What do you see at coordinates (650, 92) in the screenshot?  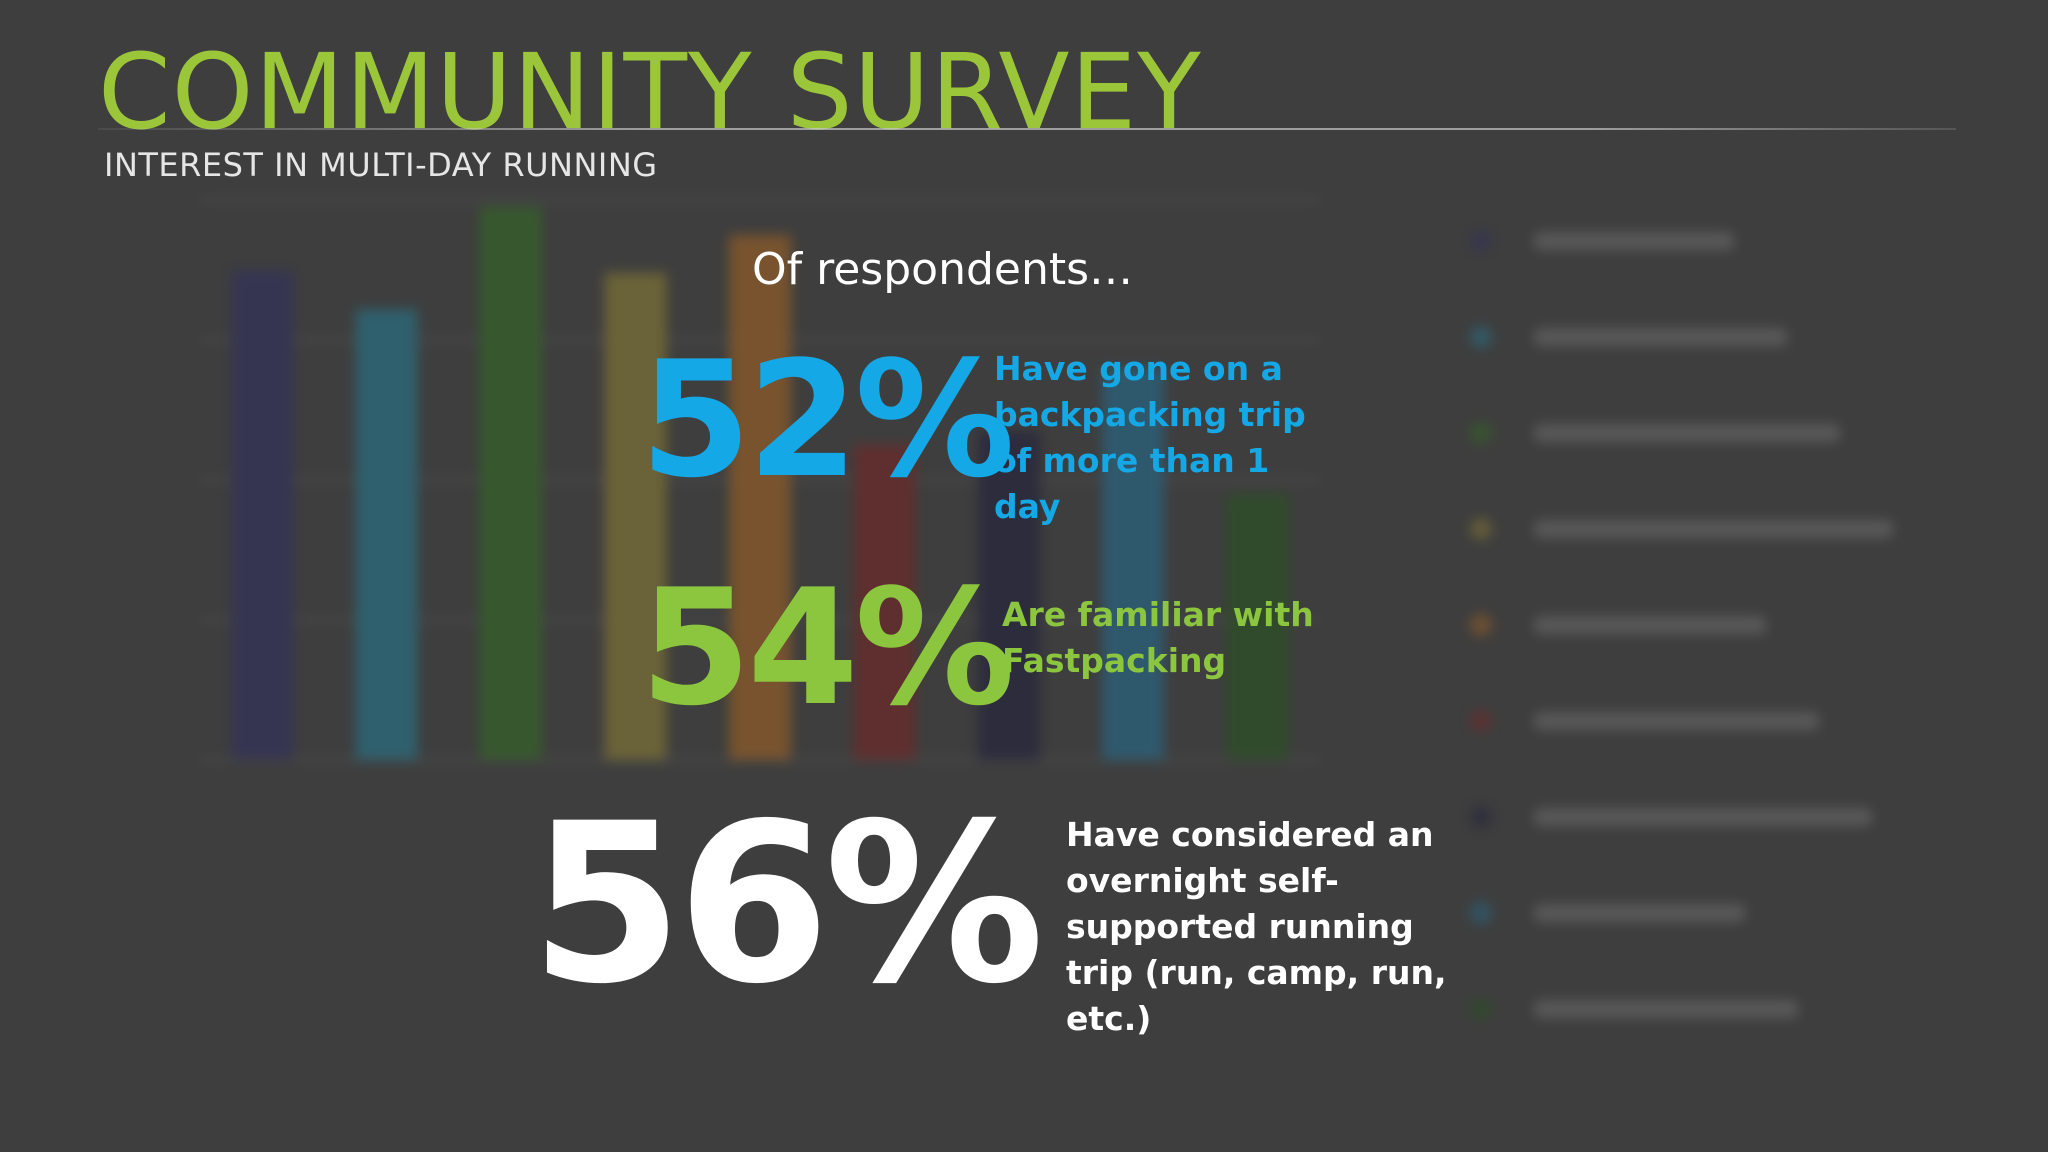 I see `slide-title: COMMUNITY SURVEY` at bounding box center [650, 92].